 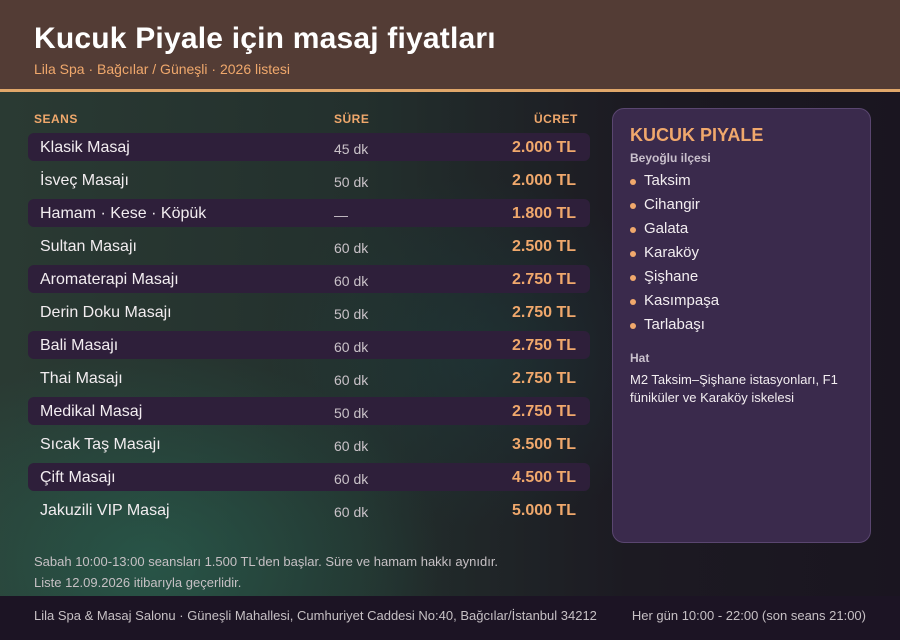 What do you see at coordinates (682, 300) in the screenshot?
I see `neighborhood-name: Kasımpaşa` at bounding box center [682, 300].